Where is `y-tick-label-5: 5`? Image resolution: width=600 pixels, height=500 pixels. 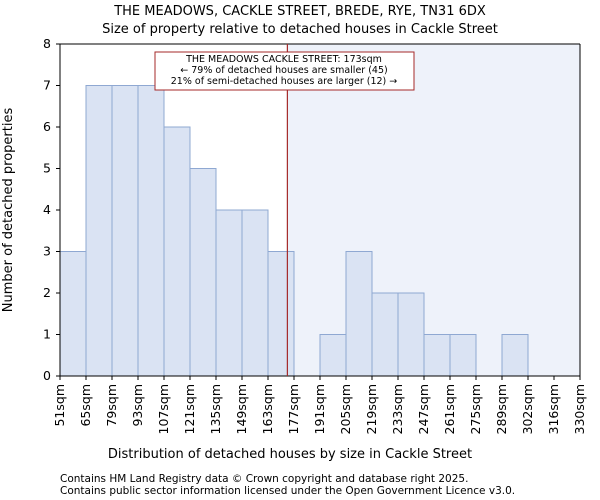 y-tick-label-5: 5 is located at coordinates (47, 168).